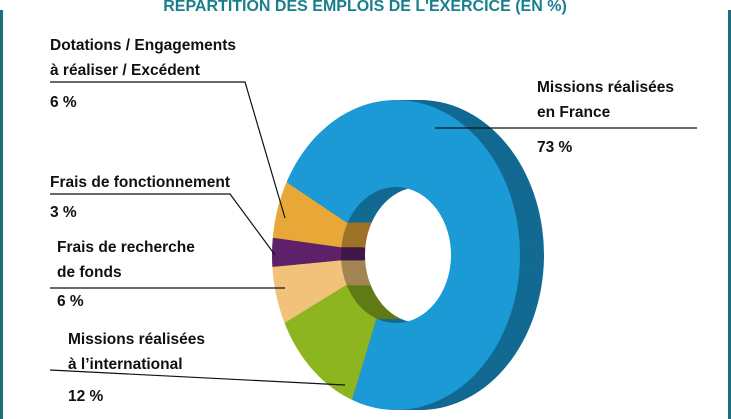 This screenshot has height=419, width=731. What do you see at coordinates (574, 112) in the screenshot?
I see `label-line: en France` at bounding box center [574, 112].